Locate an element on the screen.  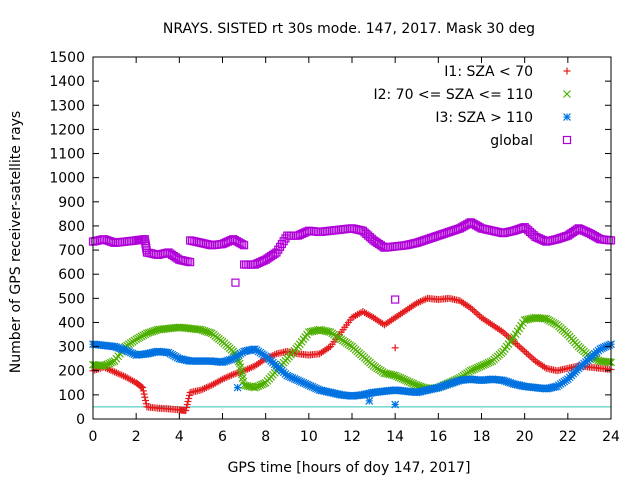
x-tick-label: 10 is located at coordinates (309, 437).